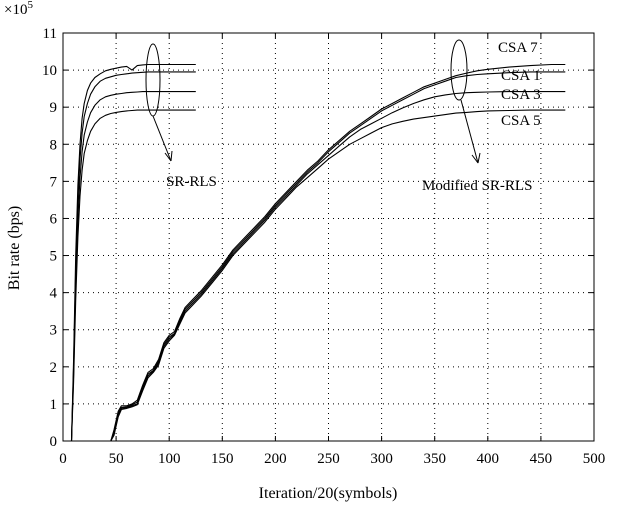 The height and width of the screenshot is (507, 626). What do you see at coordinates (54, 145) in the screenshot?
I see `y-tick-label: 8` at bounding box center [54, 145].